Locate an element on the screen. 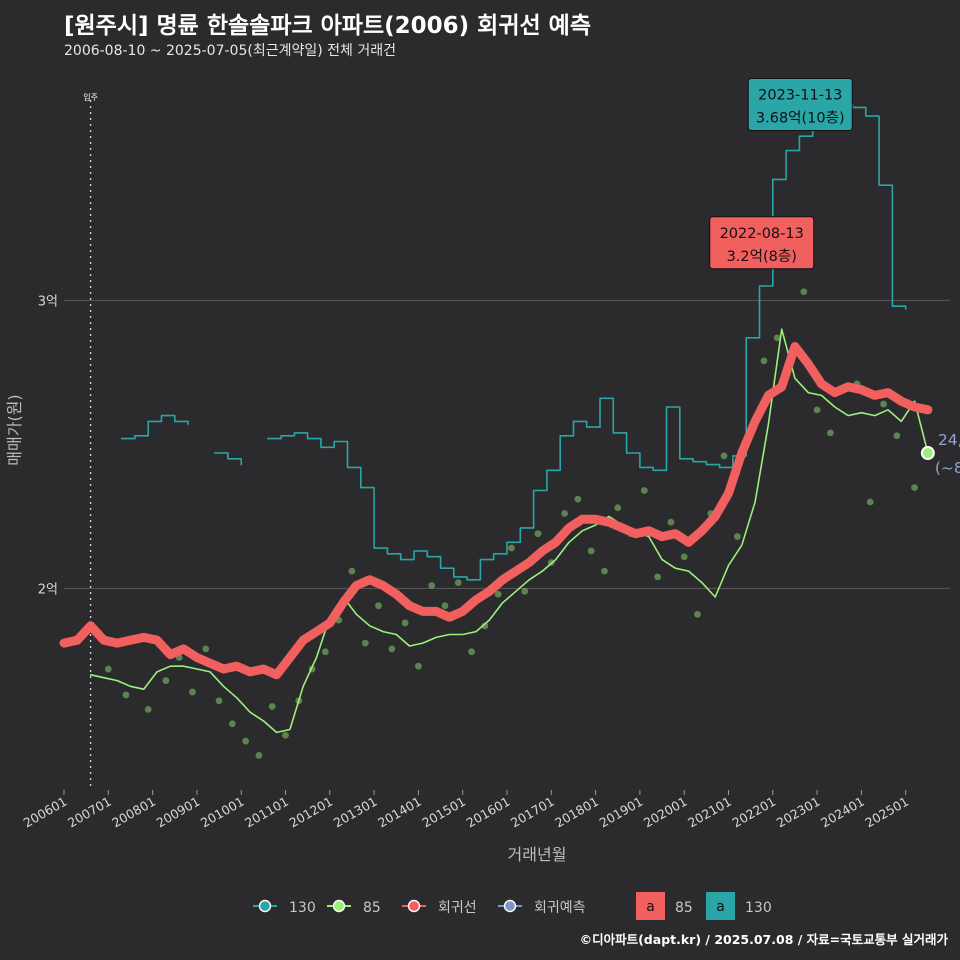  y-tick-label: 2억 is located at coordinates (48, 589).